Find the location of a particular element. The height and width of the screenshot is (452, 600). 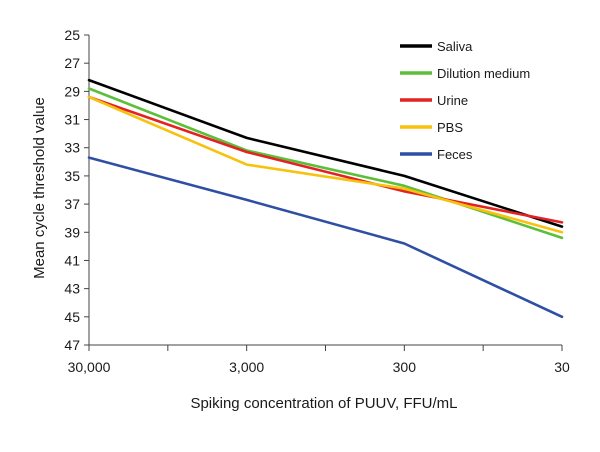

y-tick-label: 35 is located at coordinates (72, 176).